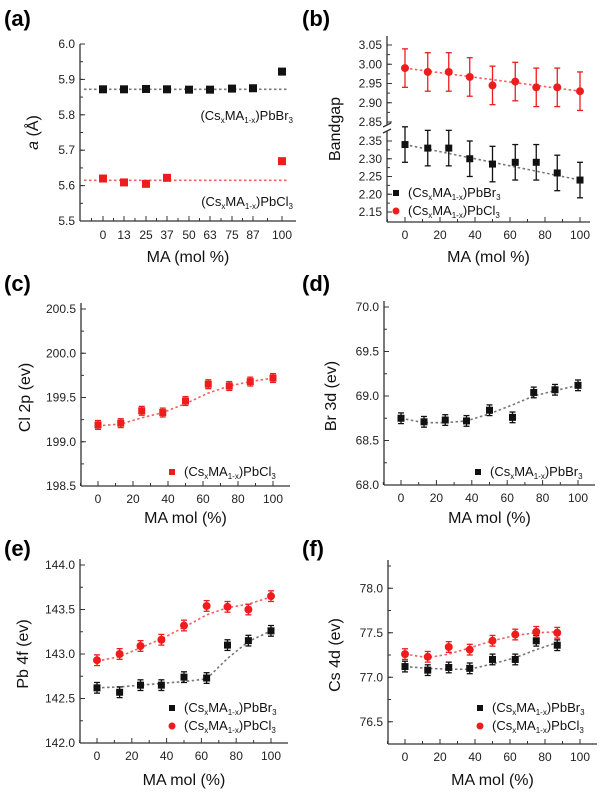 This screenshot has height=793, width=600. What do you see at coordinates (146, 235) in the screenshot?
I see `x-tick-label: 25` at bounding box center [146, 235].